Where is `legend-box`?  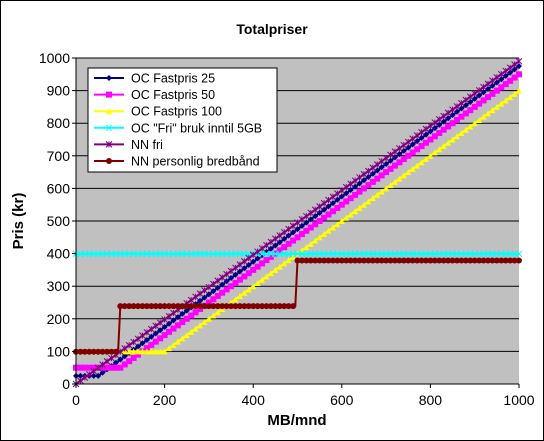 legend-box is located at coordinates (182, 120).